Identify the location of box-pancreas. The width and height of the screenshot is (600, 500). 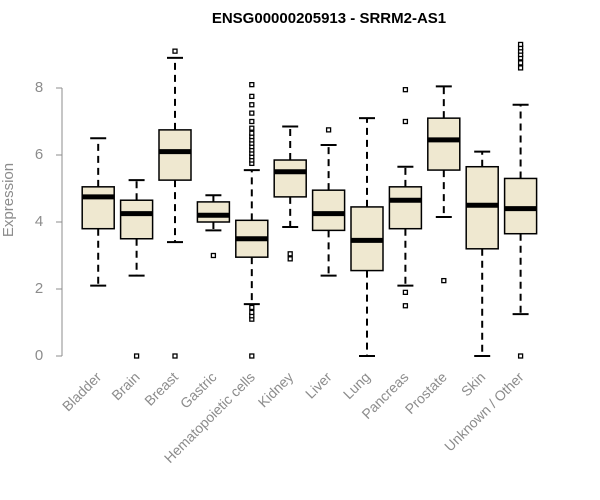
(405, 198).